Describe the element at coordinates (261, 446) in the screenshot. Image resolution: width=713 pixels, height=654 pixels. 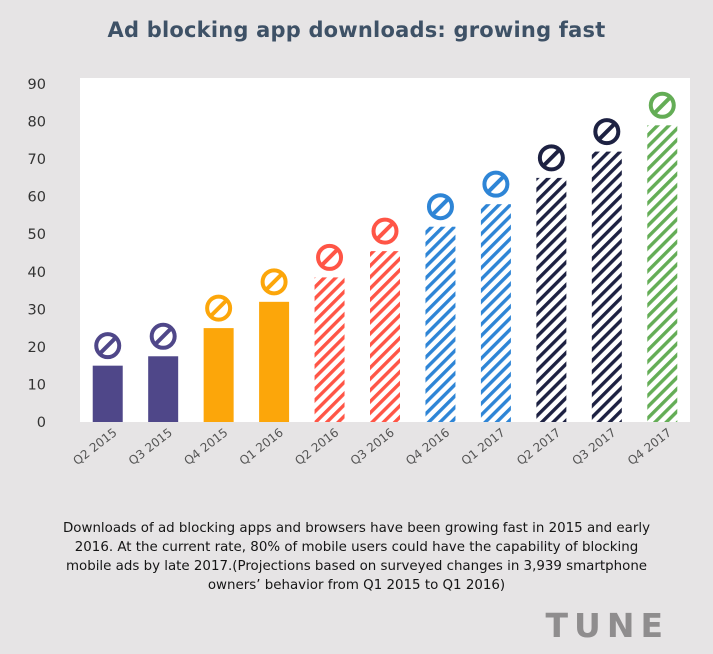
I see `x-tick-label: Q1 2016` at that location.